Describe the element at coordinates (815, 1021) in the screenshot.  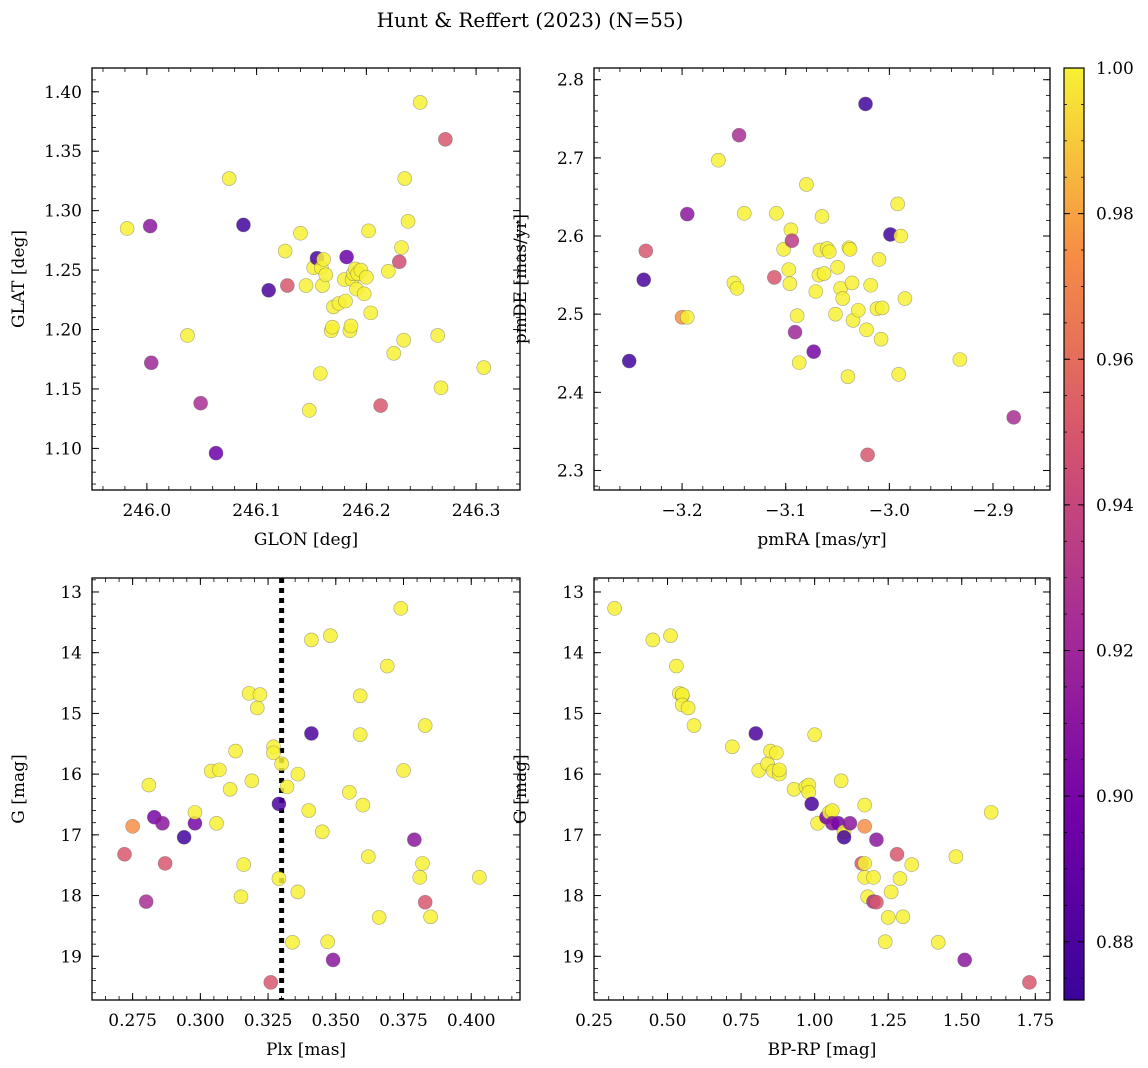
I see `x-tick-label: 1.00` at that location.